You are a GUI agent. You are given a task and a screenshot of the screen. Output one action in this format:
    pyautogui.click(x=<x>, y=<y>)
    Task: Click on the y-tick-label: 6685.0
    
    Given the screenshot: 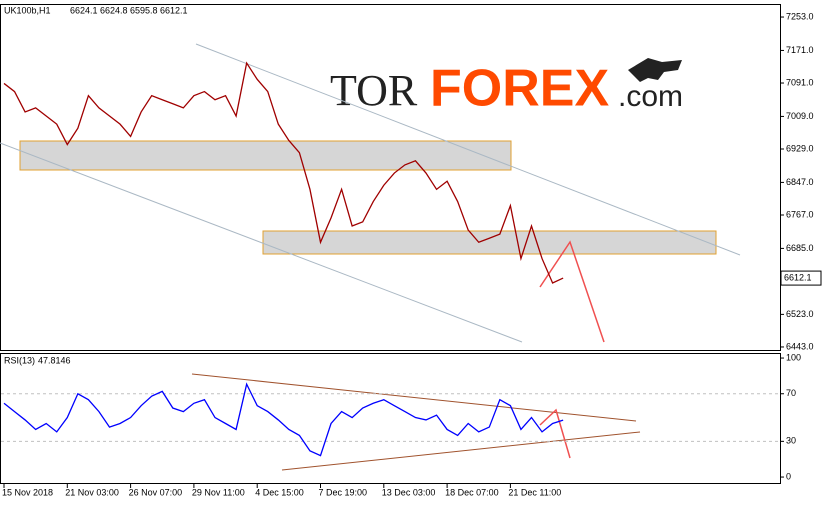 What is the action you would take?
    pyautogui.click(x=800, y=248)
    